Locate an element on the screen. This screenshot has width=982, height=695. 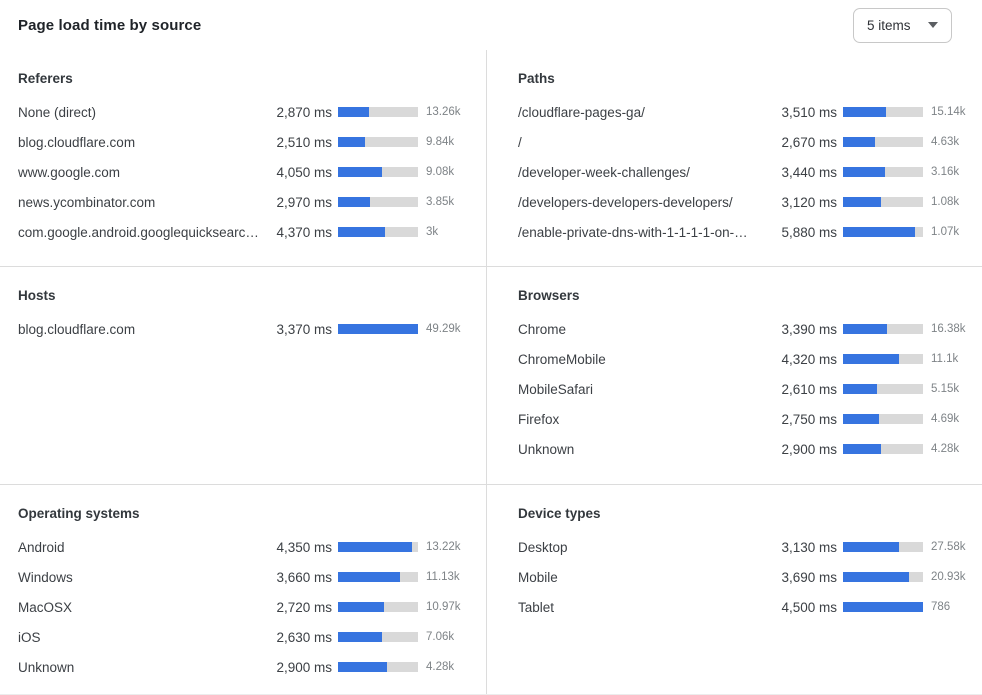
visit-count: 7.06k is located at coordinates (440, 637).